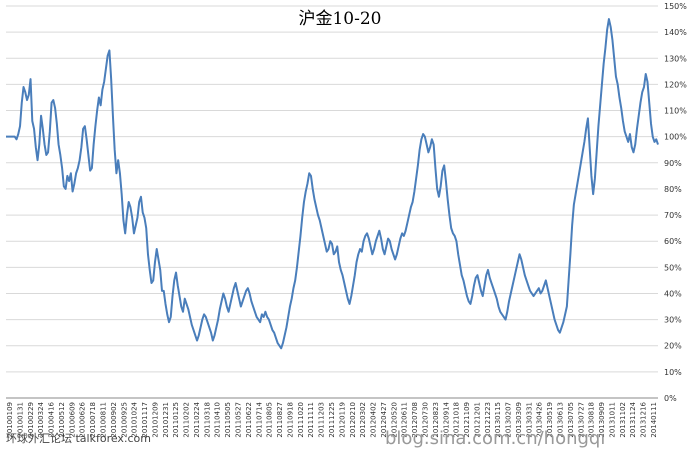  I want to click on x-tick-label: 20120823, so click(436, 420).